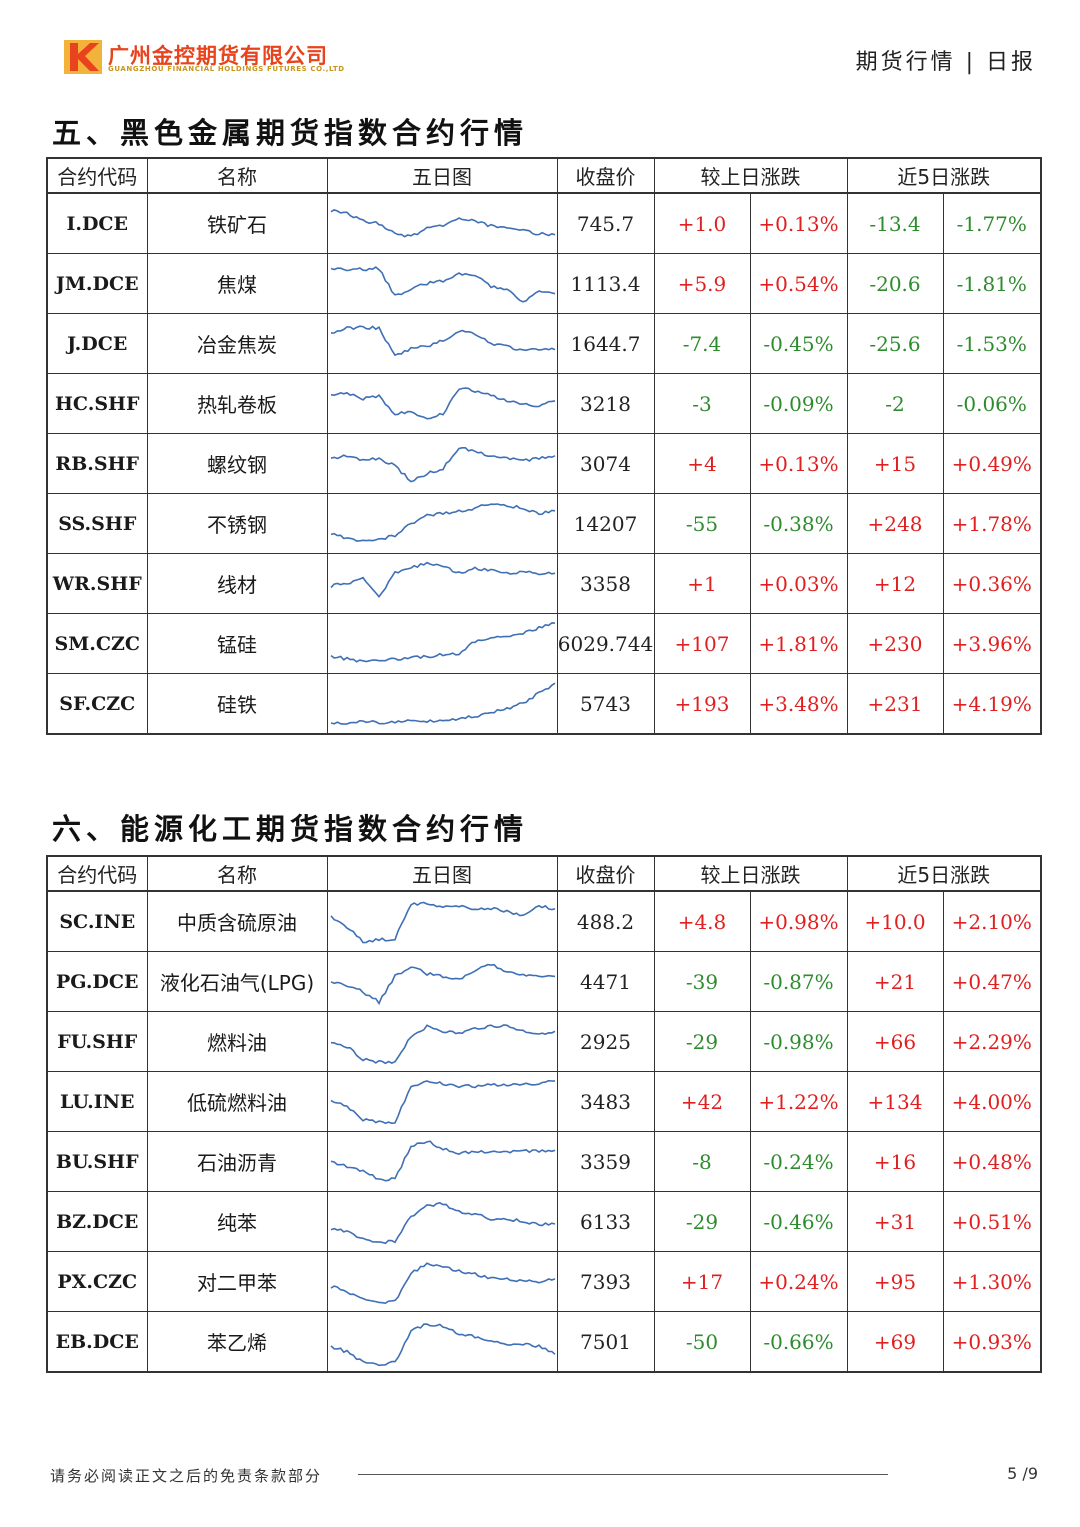 The image size is (1080, 1527). I want to click on col-header-chart: 五日图, so click(442, 175).